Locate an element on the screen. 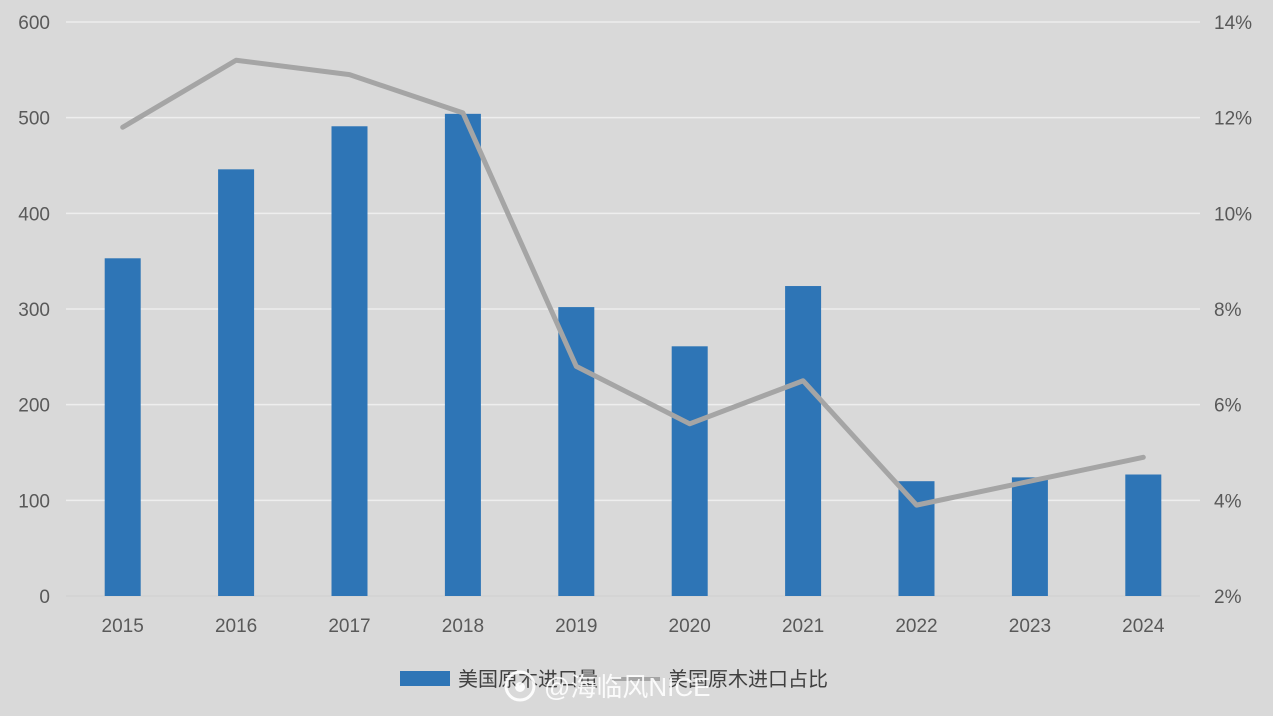  y-left-tick-label: 200 is located at coordinates (34, 406).